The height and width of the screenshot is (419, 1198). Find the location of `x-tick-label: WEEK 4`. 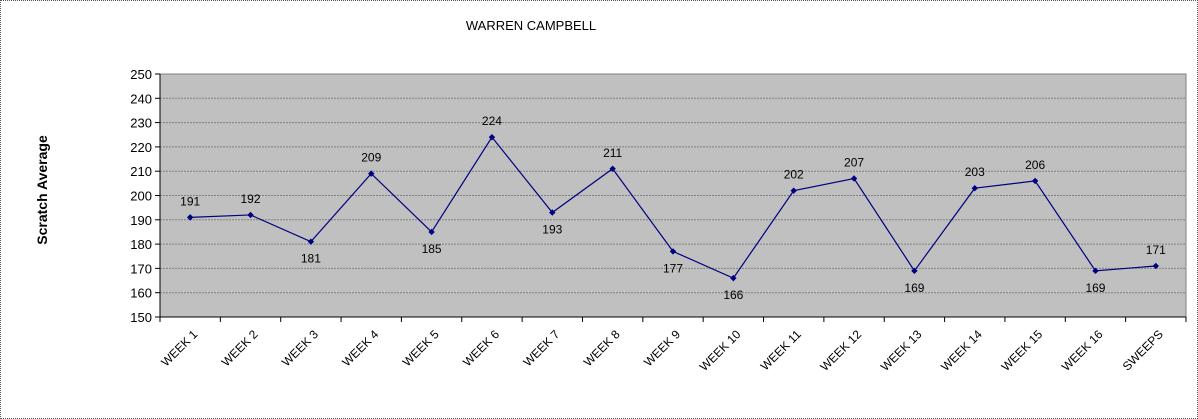

x-tick-label: WEEK 4 is located at coordinates (360, 348).